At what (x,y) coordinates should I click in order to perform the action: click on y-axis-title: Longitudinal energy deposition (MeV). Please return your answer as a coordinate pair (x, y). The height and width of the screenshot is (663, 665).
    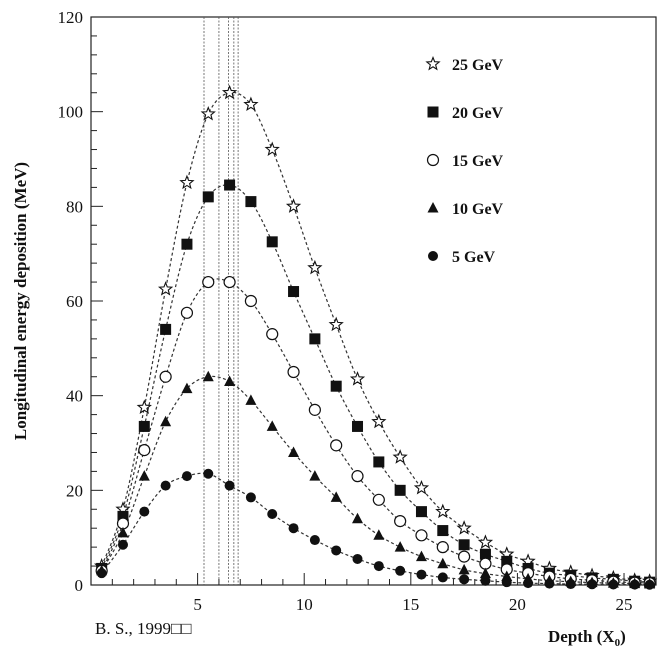
    Looking at the image, I should click on (20, 301).